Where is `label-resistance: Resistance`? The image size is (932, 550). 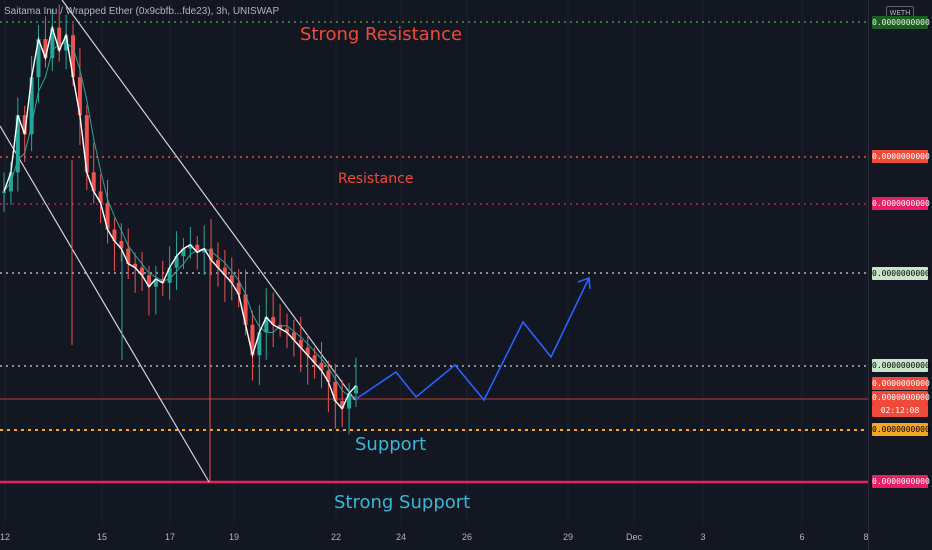 label-resistance: Resistance is located at coordinates (376, 179).